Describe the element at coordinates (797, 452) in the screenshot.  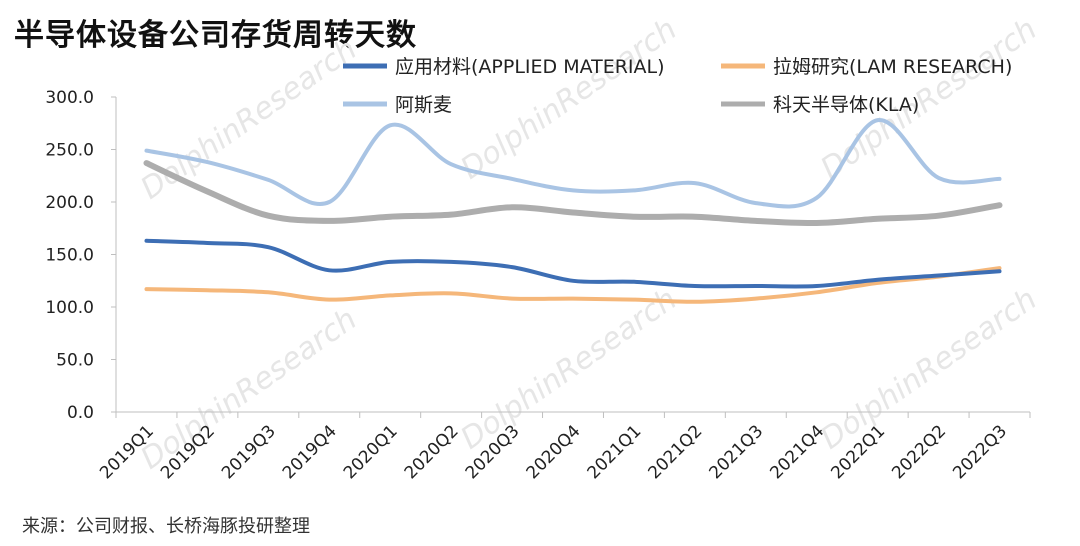
I see `x-tick-label: 2021Q4` at that location.